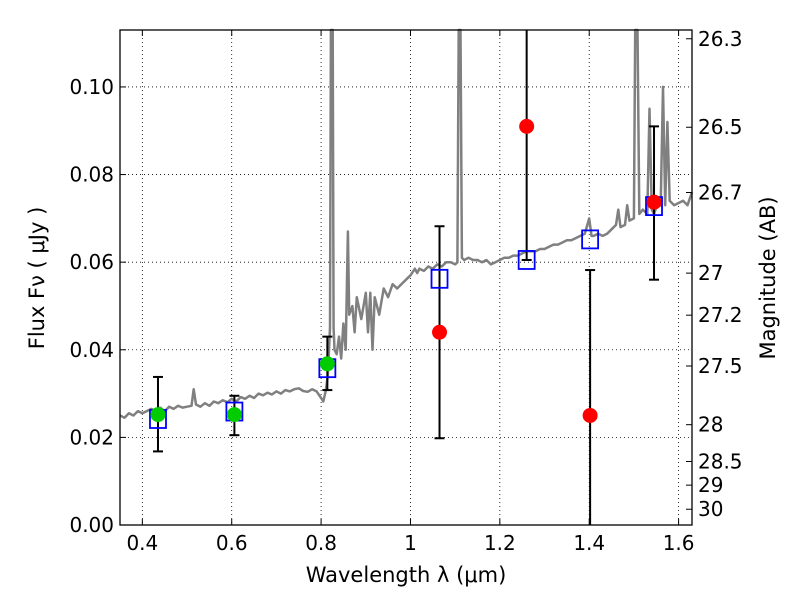 The height and width of the screenshot is (600, 800). I want to click on y-axis-ticks: 0.00 0.02 0.04 0.06 0.08 0.10, so click(97, 306).